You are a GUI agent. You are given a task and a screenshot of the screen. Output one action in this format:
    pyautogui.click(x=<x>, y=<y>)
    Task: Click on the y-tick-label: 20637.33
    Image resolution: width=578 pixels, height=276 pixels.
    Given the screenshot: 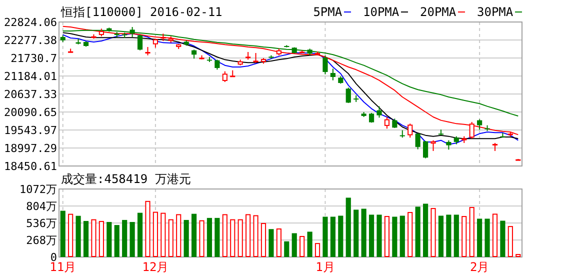 What is the action you would take?
    pyautogui.click(x=30, y=94)
    